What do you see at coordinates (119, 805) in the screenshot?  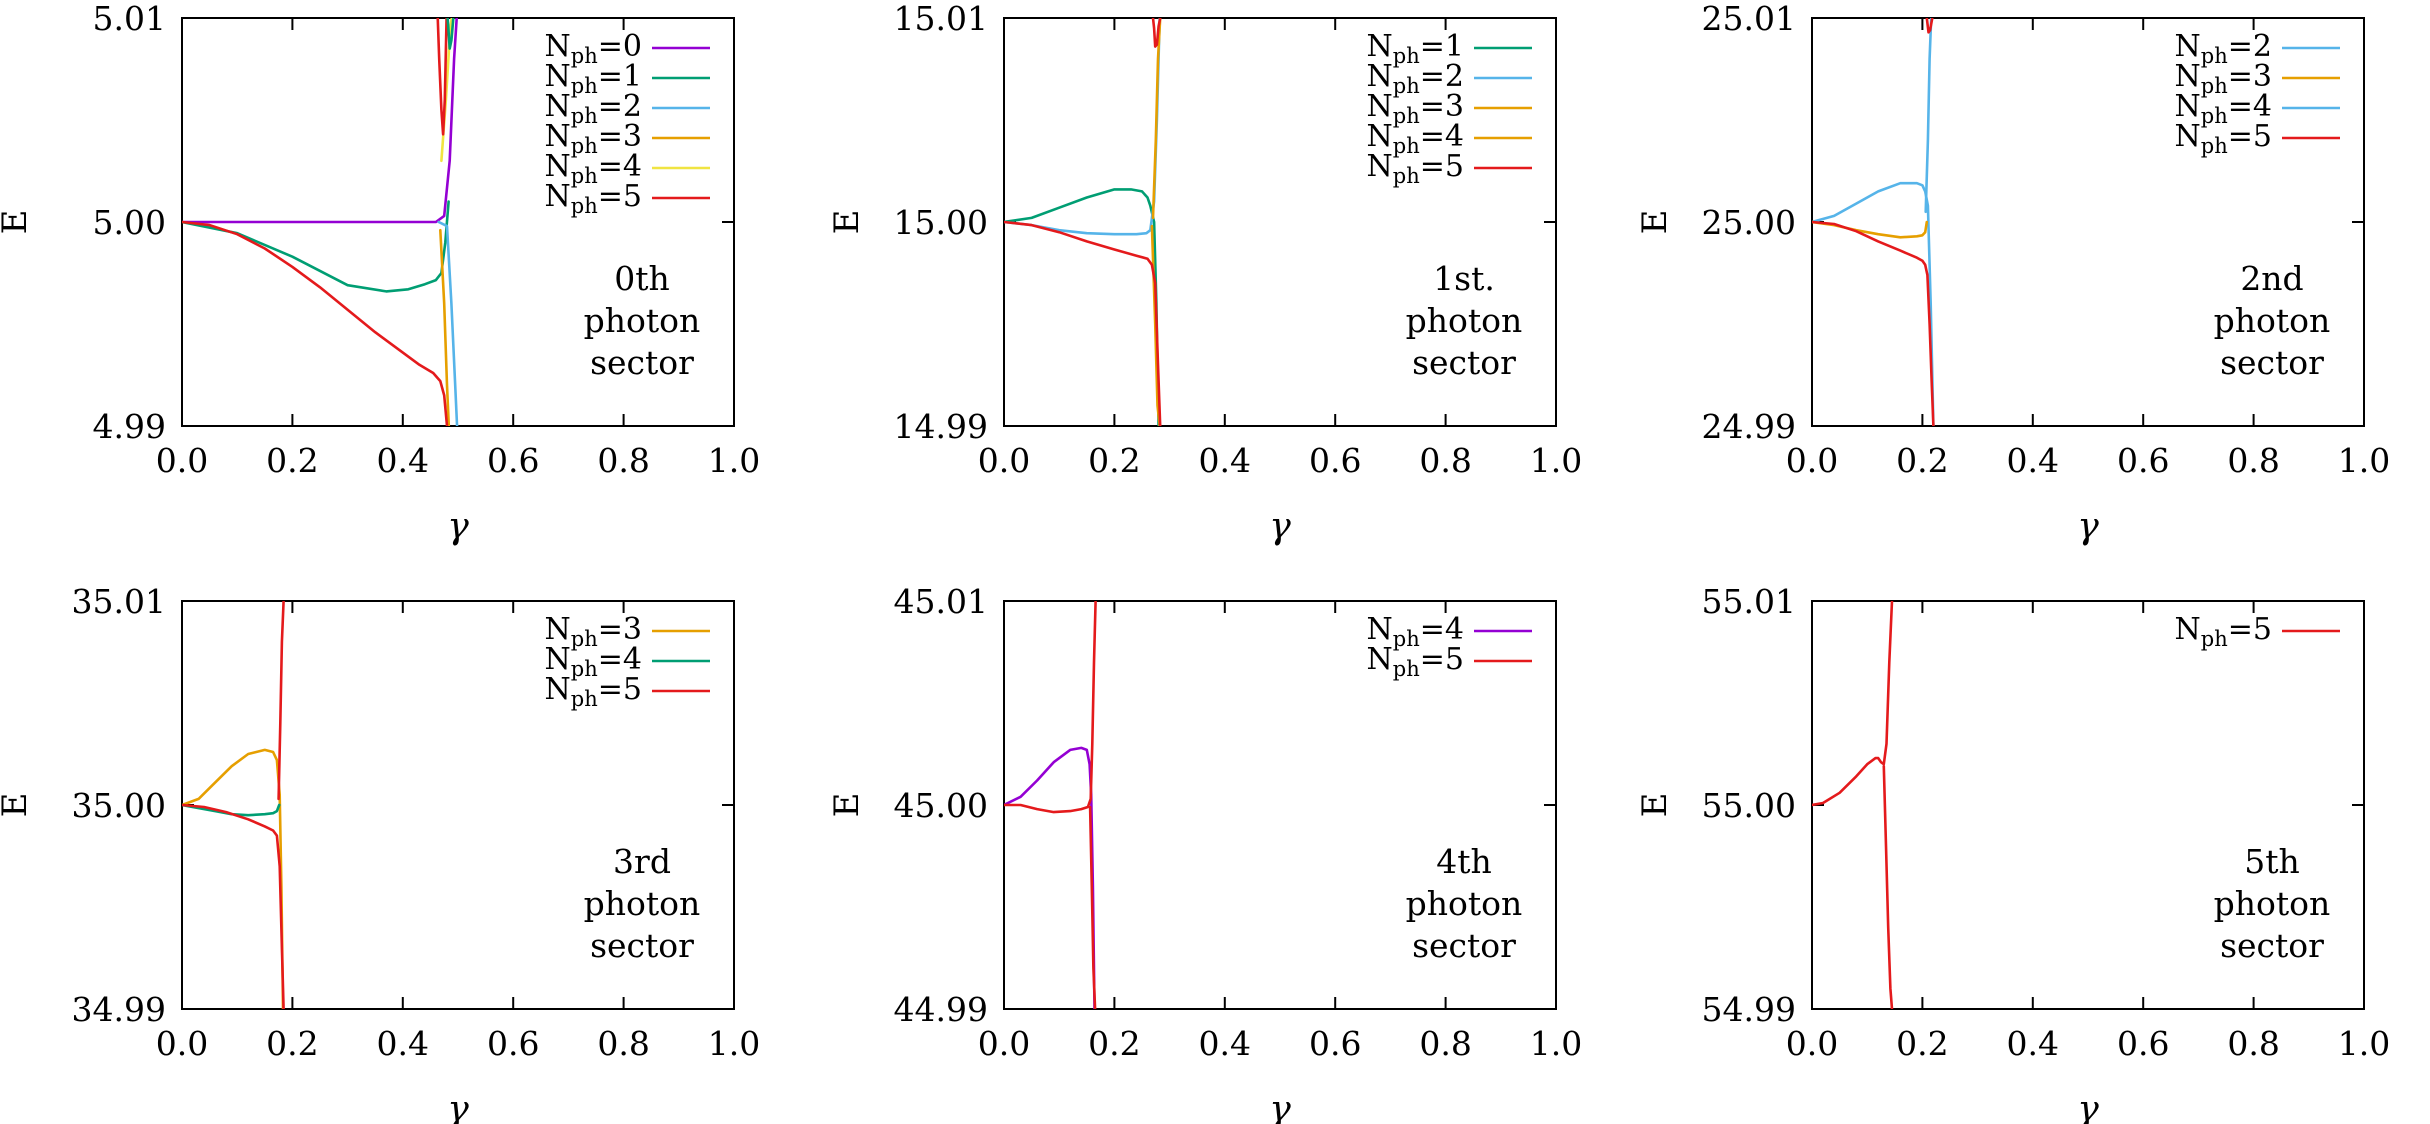 I see `y-tick-label: 35.00` at bounding box center [119, 805].